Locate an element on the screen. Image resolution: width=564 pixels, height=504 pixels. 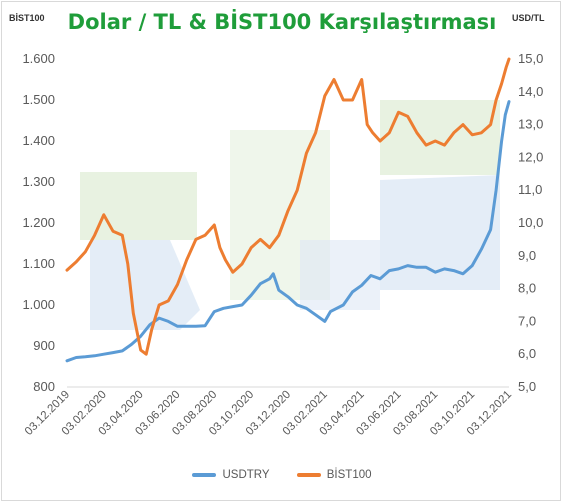
legend-label-bist100: BİST100 is located at coordinates (349, 475).